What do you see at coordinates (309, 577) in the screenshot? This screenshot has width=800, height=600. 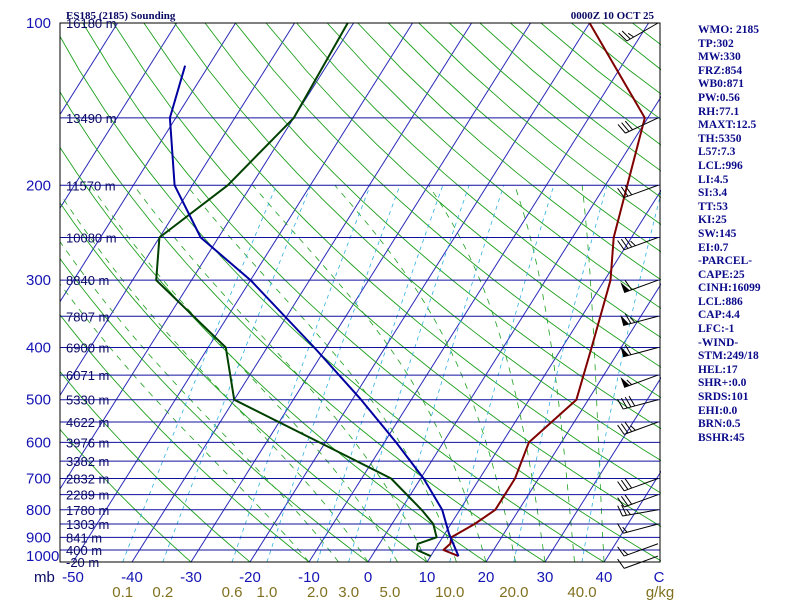 I see `temperature-tick-label: -10` at bounding box center [309, 577].